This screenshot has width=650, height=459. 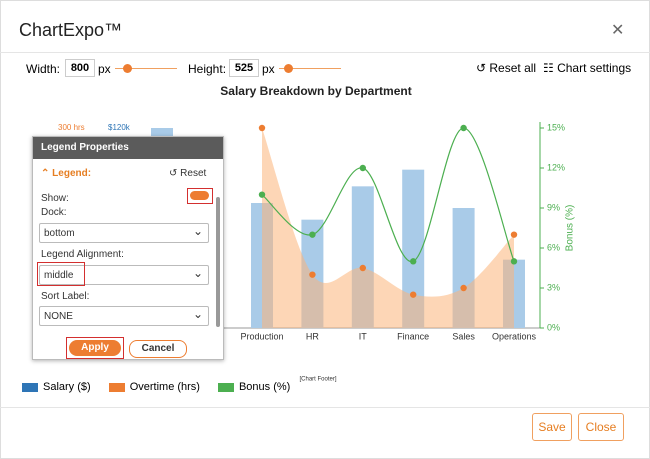 What do you see at coordinates (553, 327) in the screenshot?
I see `y2-tick-label: 0%` at bounding box center [553, 327].